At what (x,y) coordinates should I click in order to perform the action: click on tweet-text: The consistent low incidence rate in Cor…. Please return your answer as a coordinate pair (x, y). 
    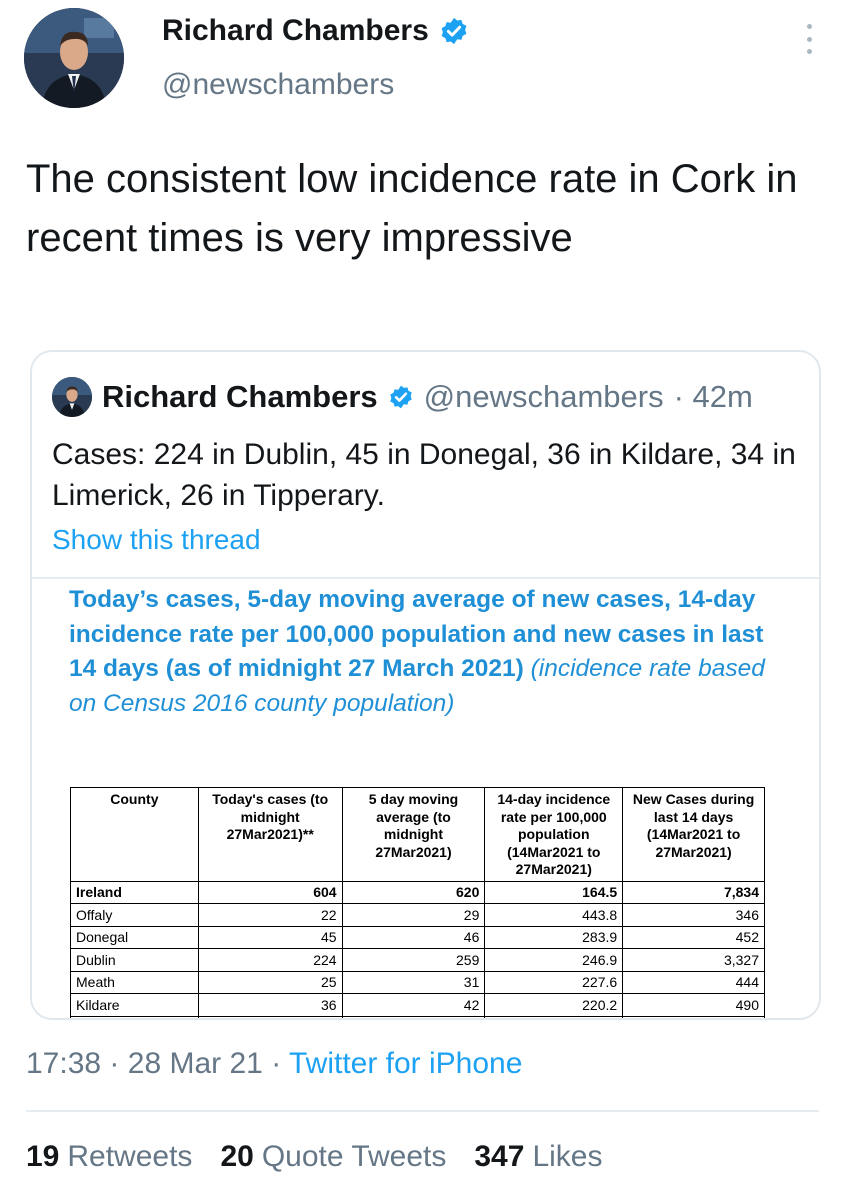
    Looking at the image, I should click on (412, 208).